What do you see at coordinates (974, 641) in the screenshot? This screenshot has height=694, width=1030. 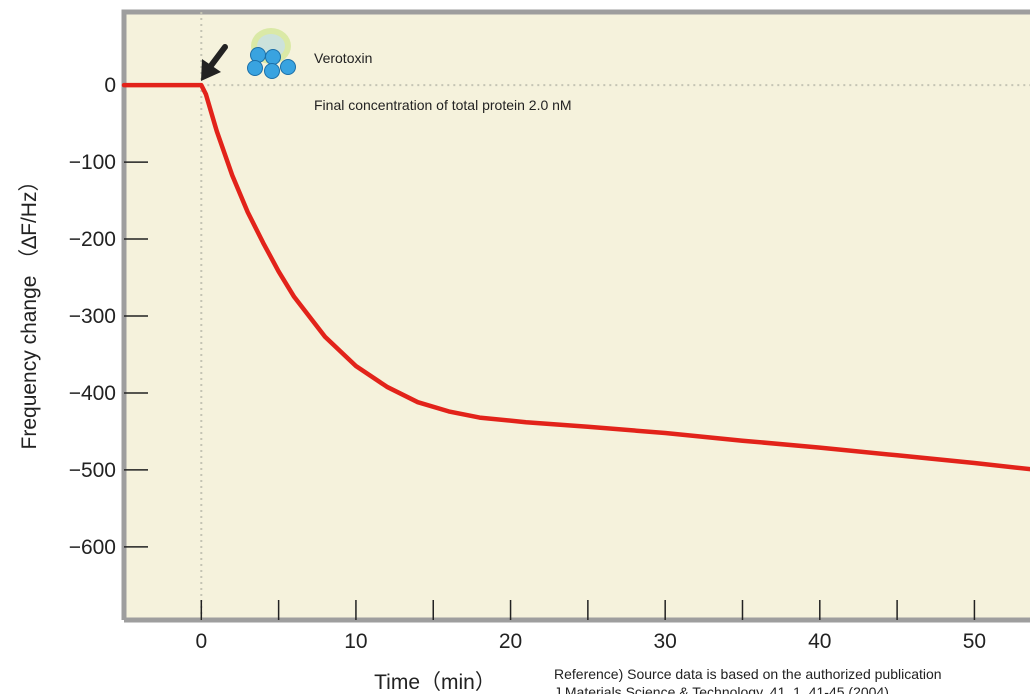 I see `x-tick-label: 50` at bounding box center [974, 641].